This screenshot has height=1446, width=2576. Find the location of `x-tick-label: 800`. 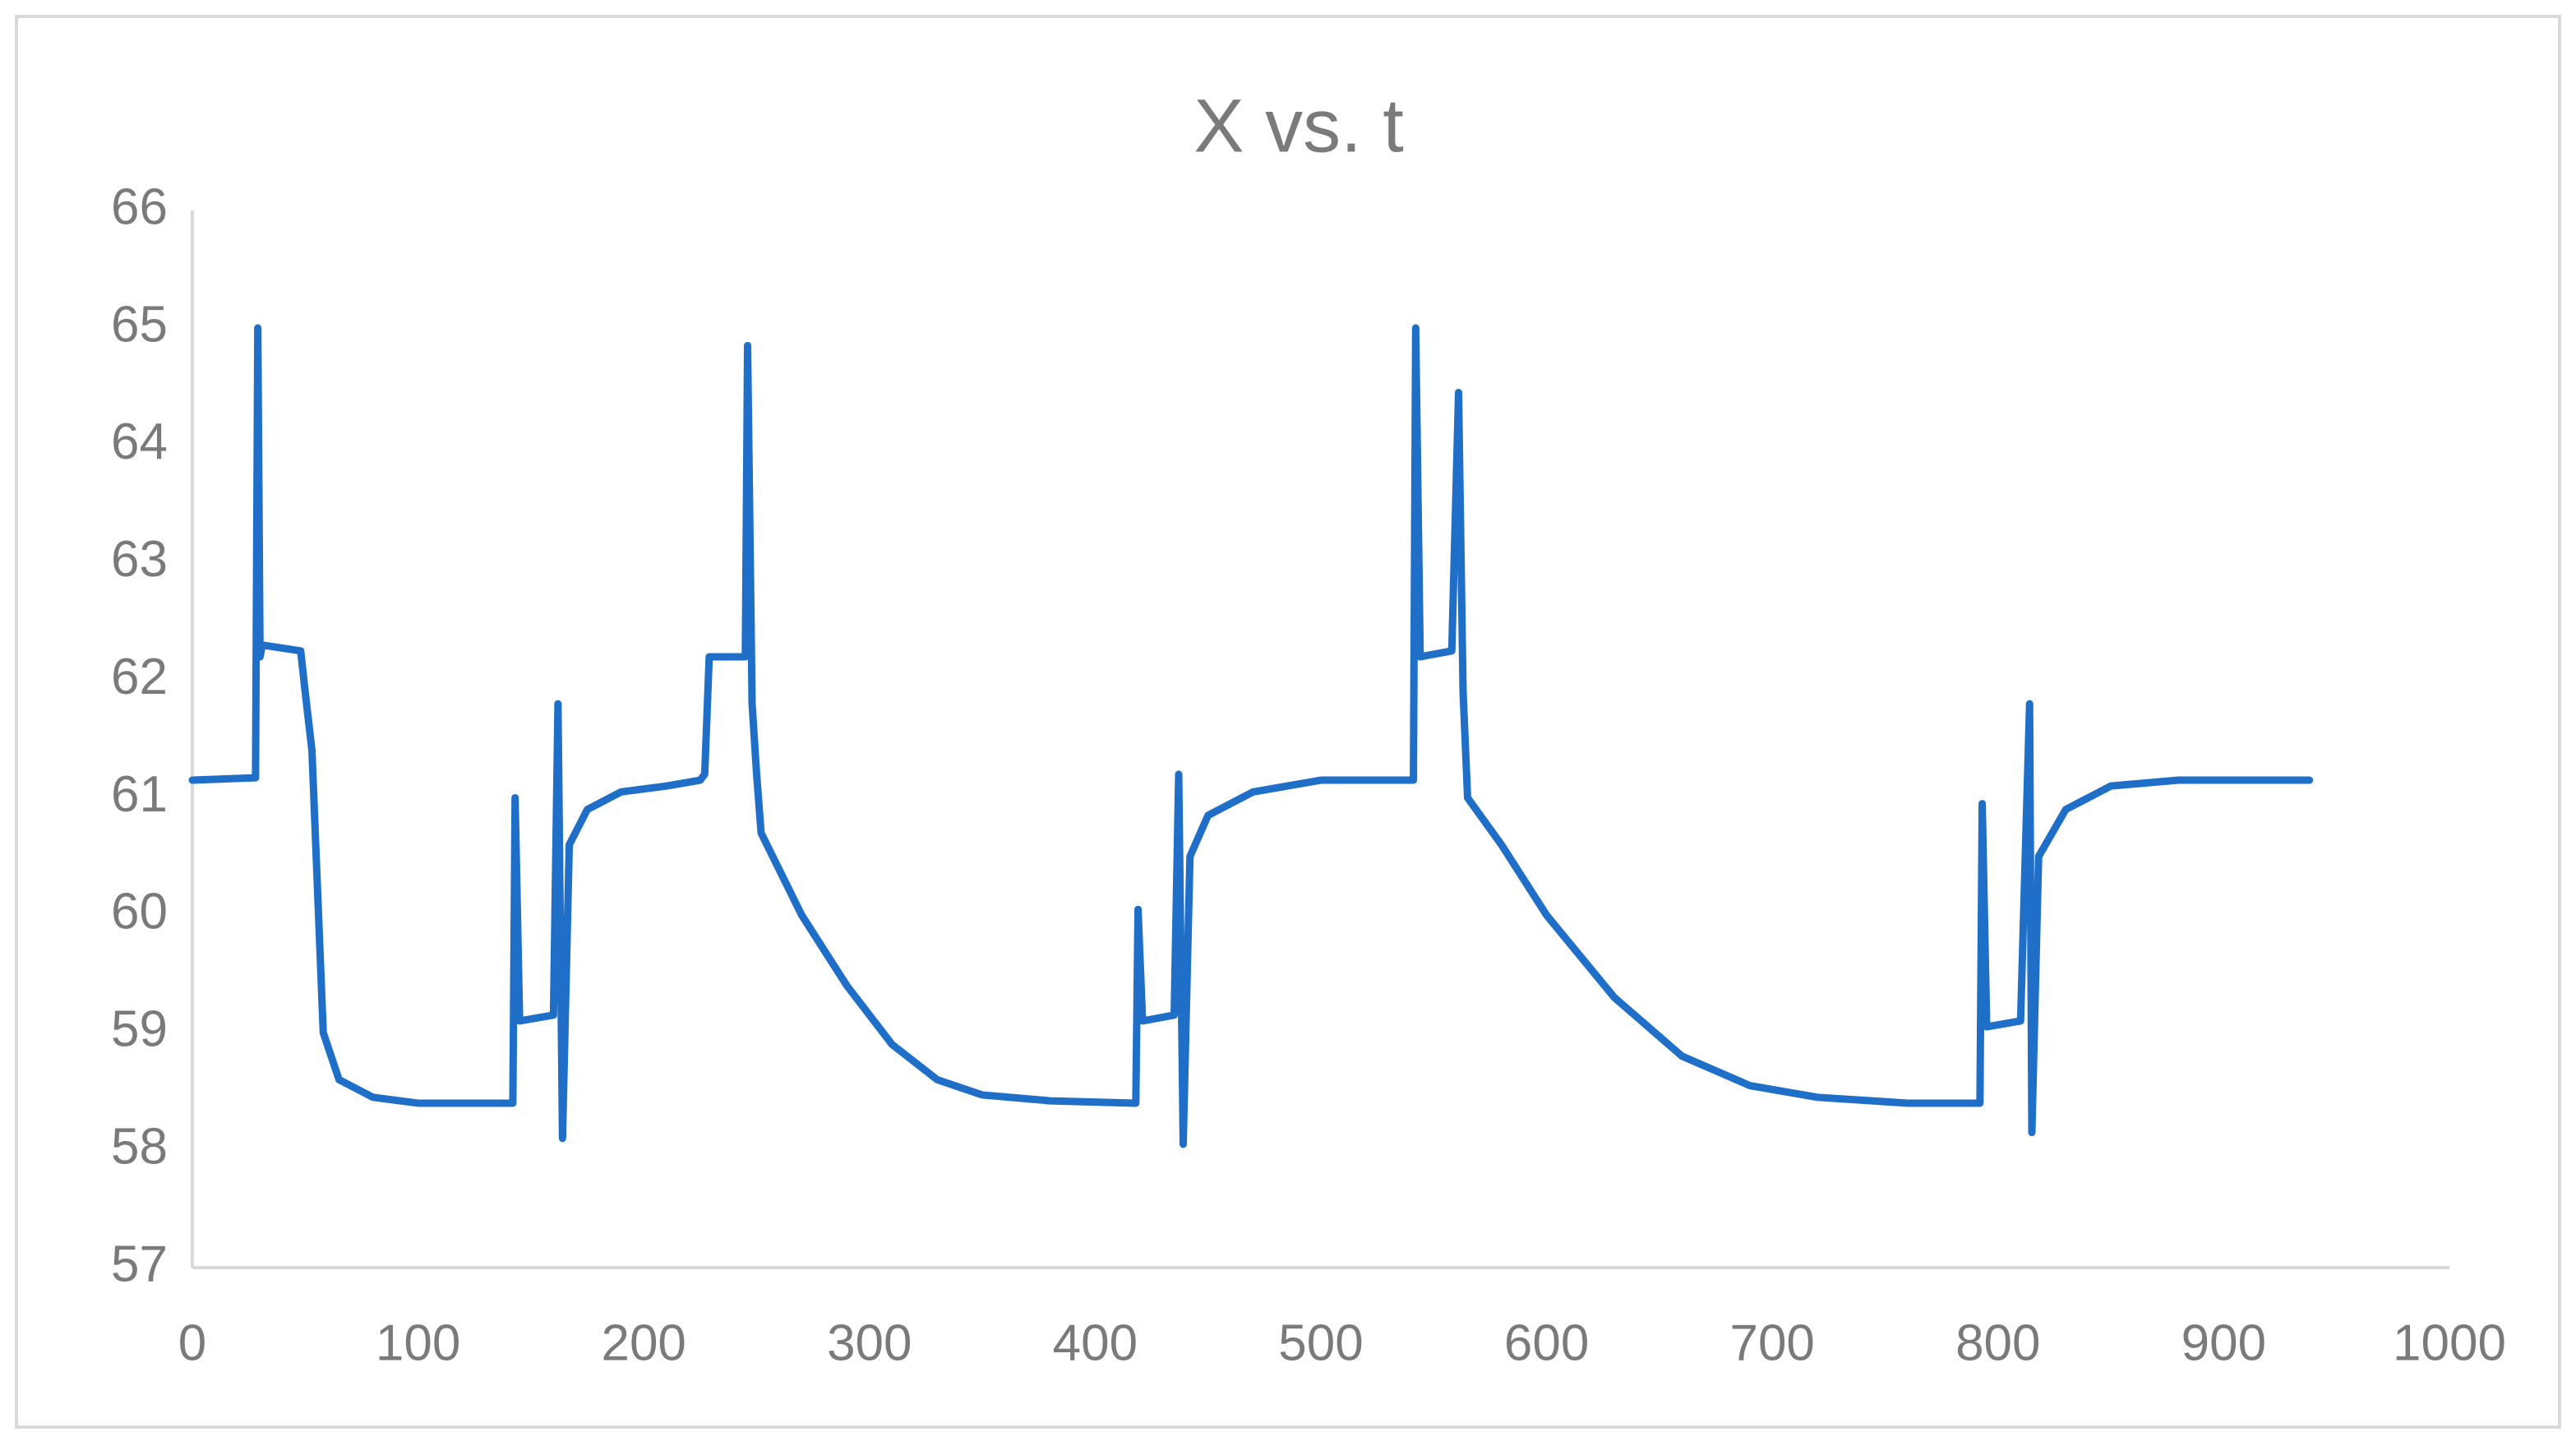

x-tick-label: 800 is located at coordinates (1998, 1342).